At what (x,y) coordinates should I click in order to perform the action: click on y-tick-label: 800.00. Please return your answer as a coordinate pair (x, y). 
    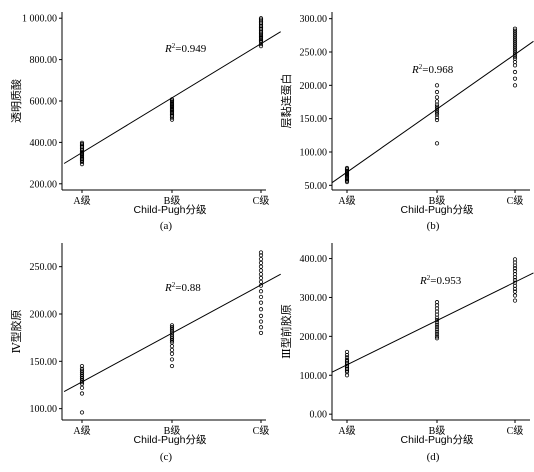
    Looking at the image, I should click on (44, 60).